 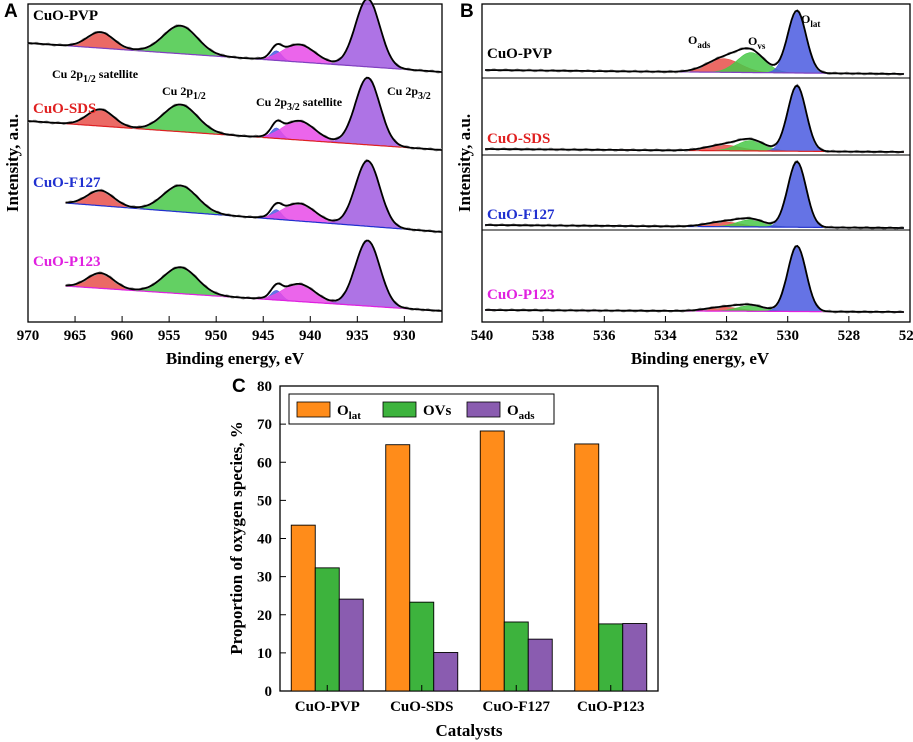 I want to click on x-tick-label: 536, so click(x=604, y=336).